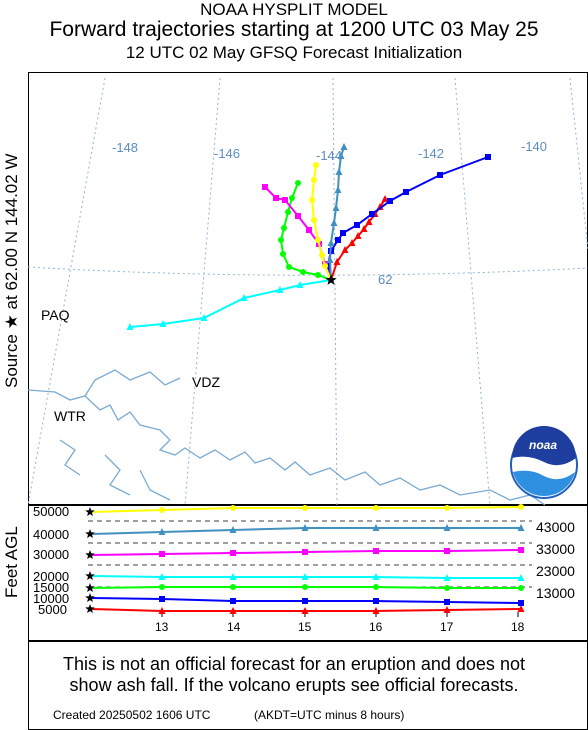  I want to click on y-tick-40000: 40000, so click(51, 534).